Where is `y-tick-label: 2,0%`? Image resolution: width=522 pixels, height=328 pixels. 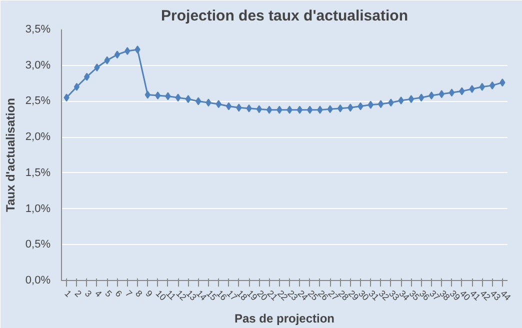
y-tick-label: 2,0% is located at coordinates (38, 137).